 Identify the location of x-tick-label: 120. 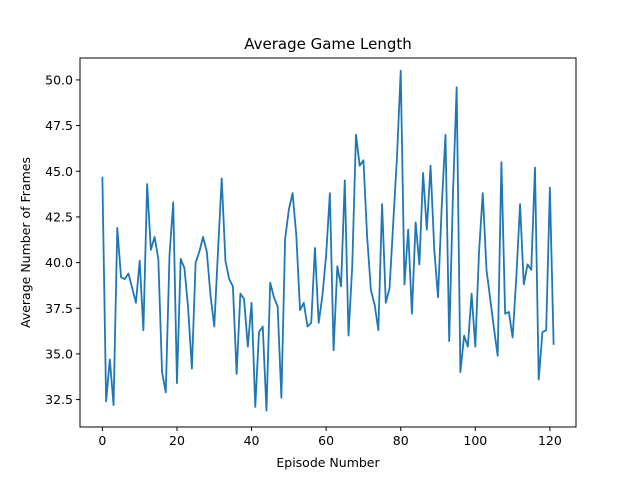
(550, 440).